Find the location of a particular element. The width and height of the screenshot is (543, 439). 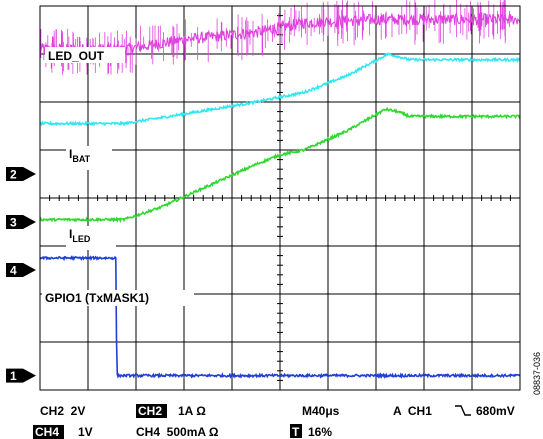

iled-label-bg is located at coordinates (91, 238).